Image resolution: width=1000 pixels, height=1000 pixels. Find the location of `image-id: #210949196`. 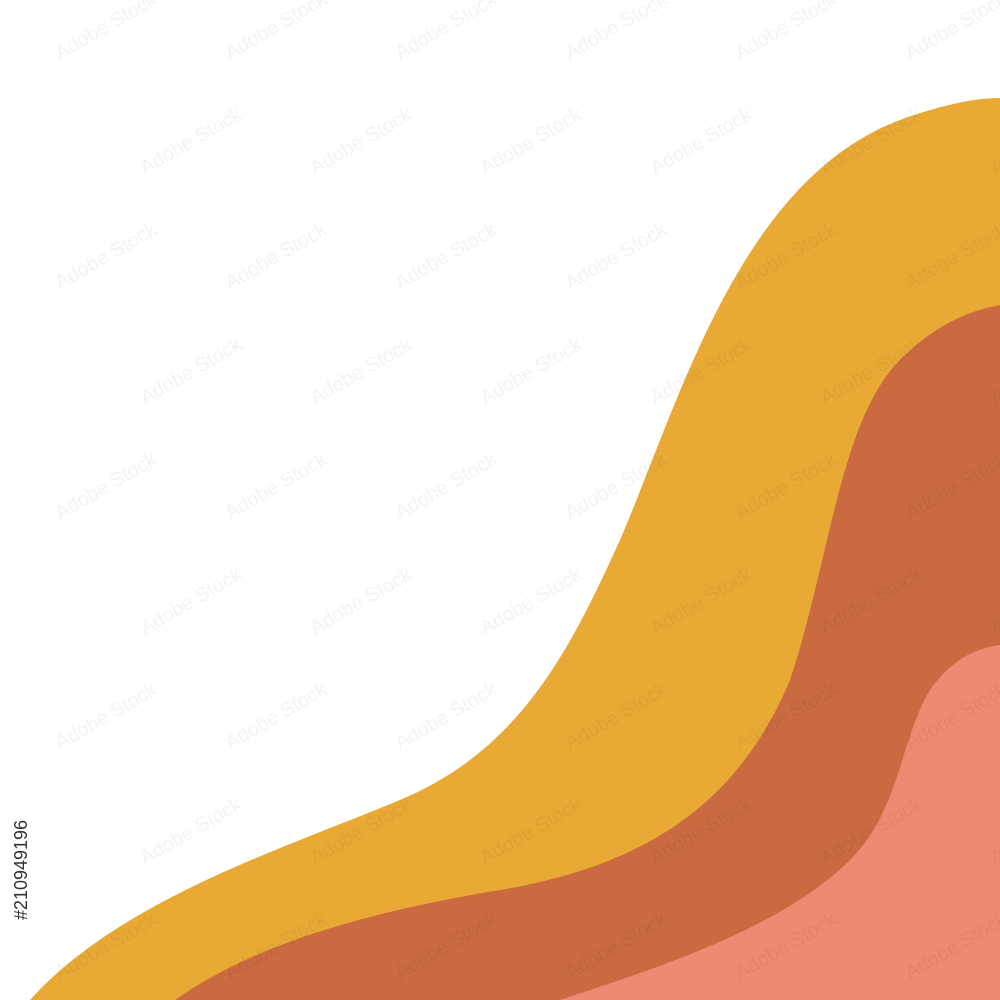

image-id: #210949196 is located at coordinates (21, 870).